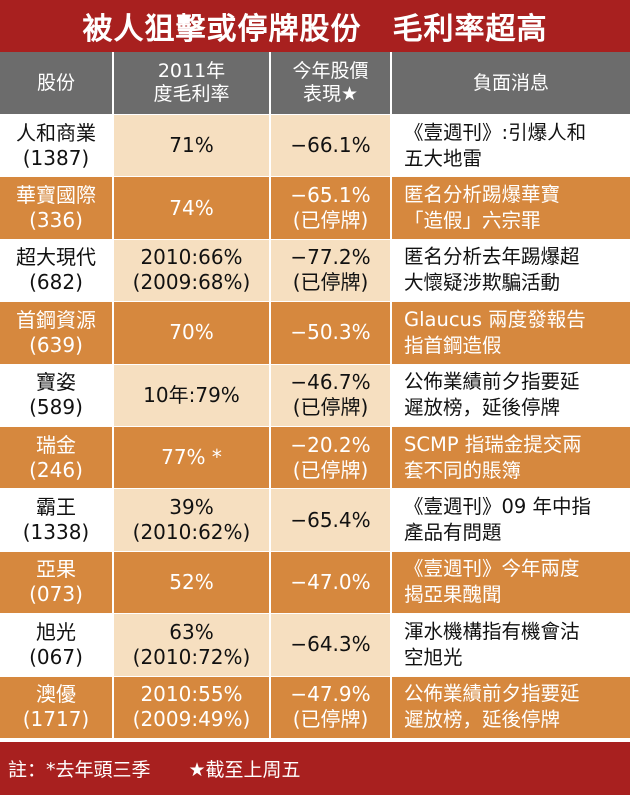 The image size is (630, 795). I want to click on stock-cell-line: (336), so click(56, 220).